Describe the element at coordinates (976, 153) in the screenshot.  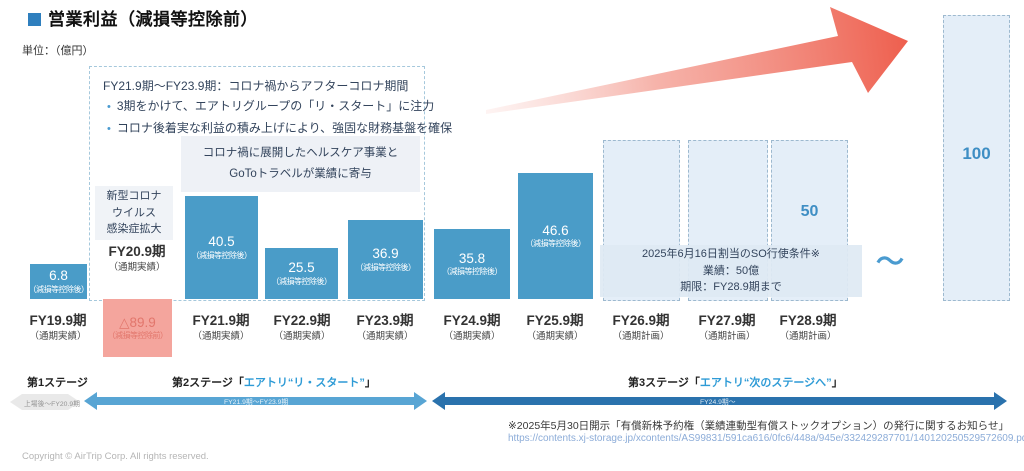
I see `future-target-value: 100` at that location.